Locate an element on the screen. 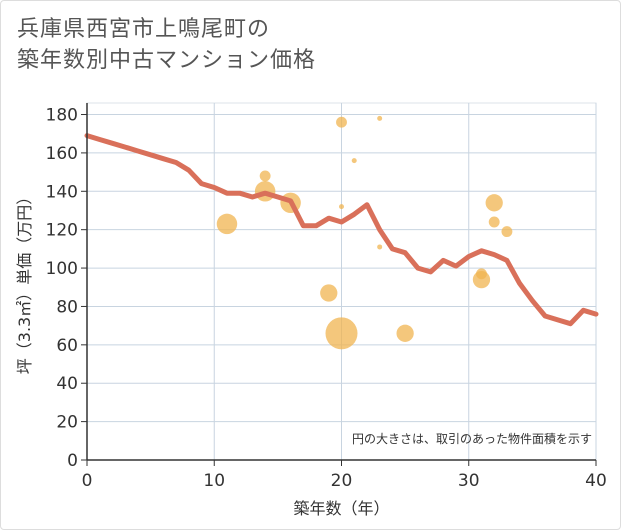 This screenshot has width=621, height=530. bubble-size-note: 円の大きさは、取引のあった物件面積を示す is located at coordinates (472, 438).